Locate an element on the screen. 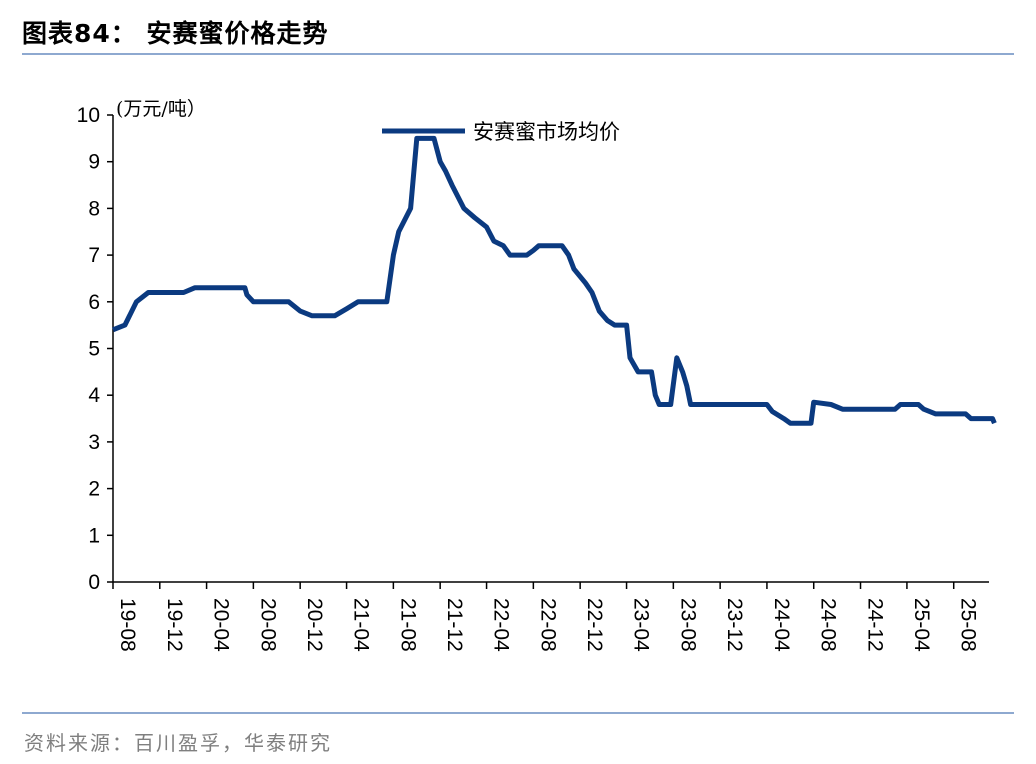  x-tick-label: 20-12 is located at coordinates (314, 625).